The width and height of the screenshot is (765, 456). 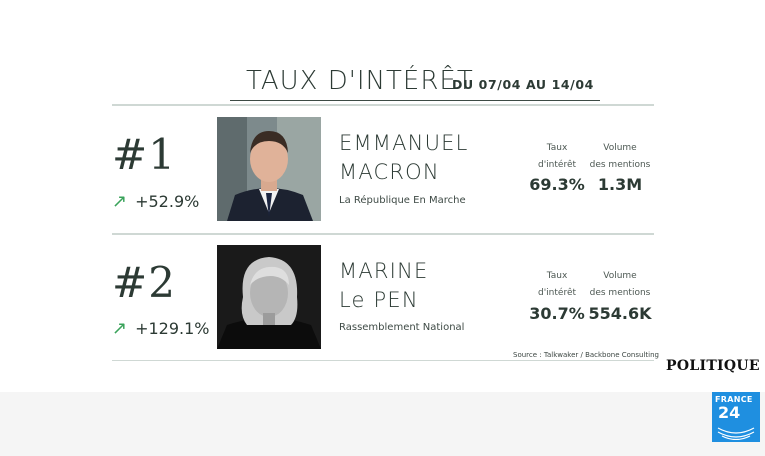 I want to click on name-1: EMMANUEL MACRON, so click(x=404, y=158).